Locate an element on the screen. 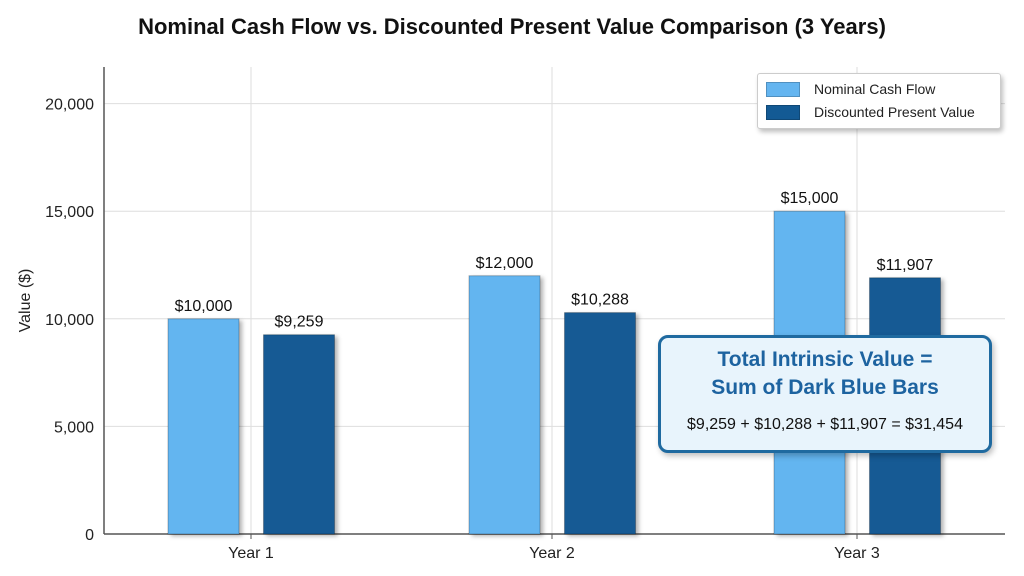 Image resolution: width=1024 pixels, height=576 pixels. bar-value-label: $12,000 is located at coordinates (505, 263).